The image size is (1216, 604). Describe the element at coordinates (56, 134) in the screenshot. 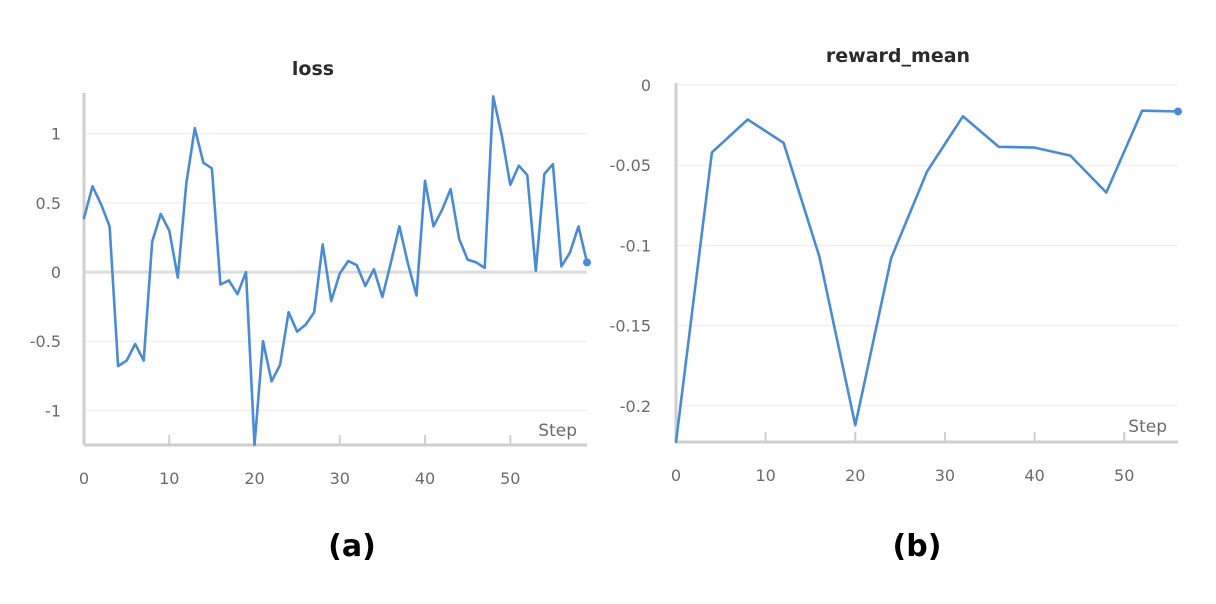

I see `y-tick-label: 1` at that location.